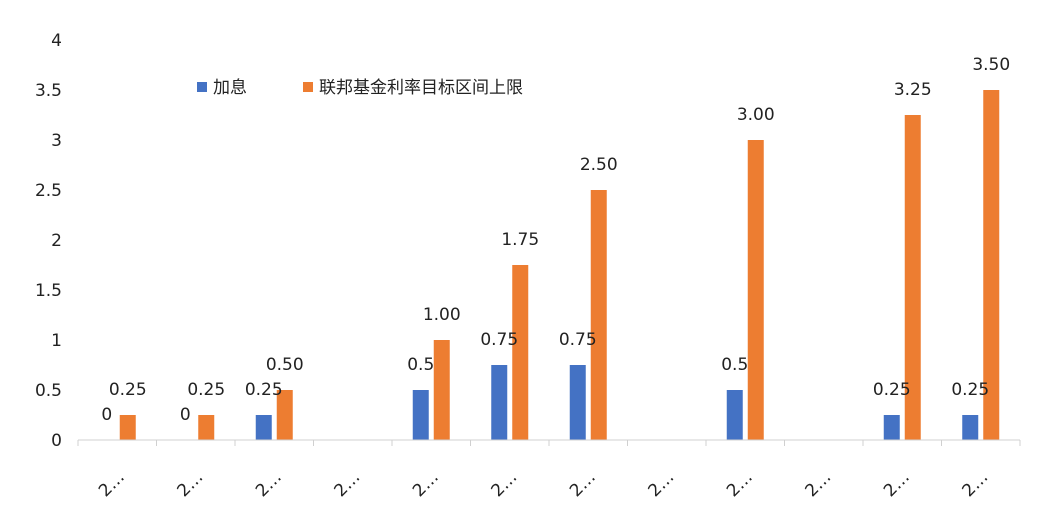  I want to click on y-tick-label: 1.5, so click(48, 291).